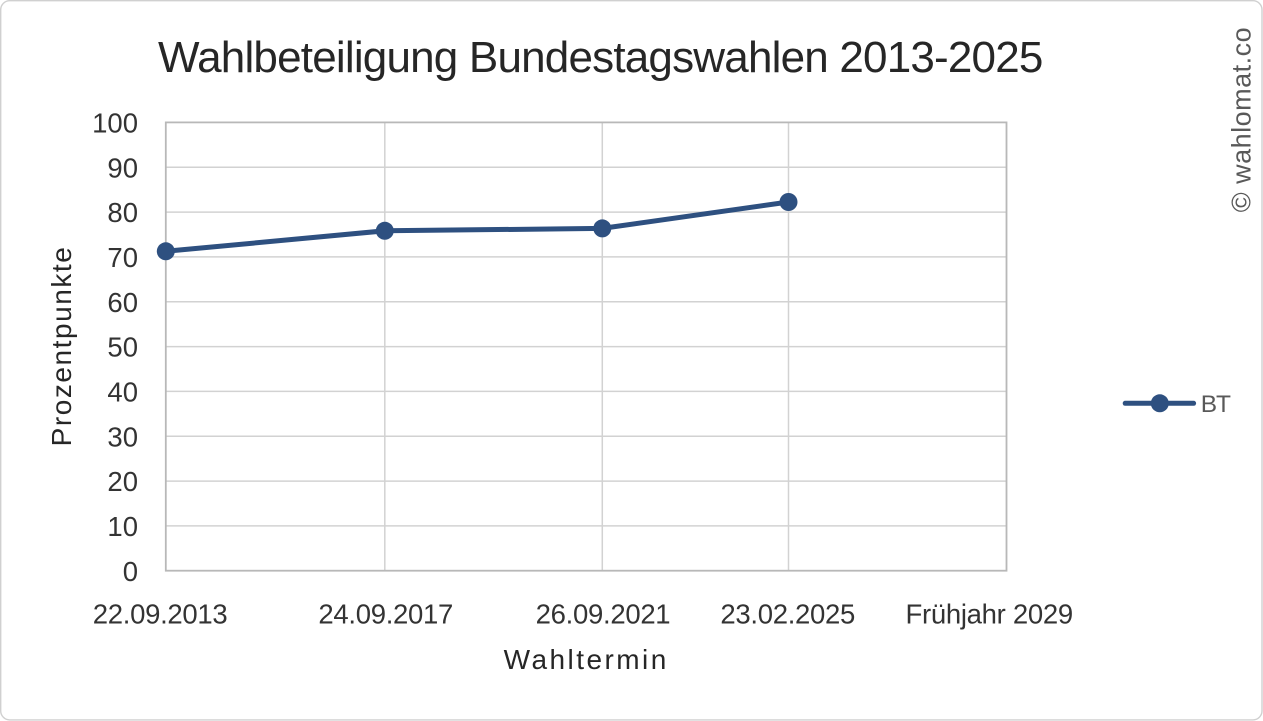 This screenshot has height=721, width=1263. What do you see at coordinates (122, 526) in the screenshot?
I see `svg-text: 10` at bounding box center [122, 526].